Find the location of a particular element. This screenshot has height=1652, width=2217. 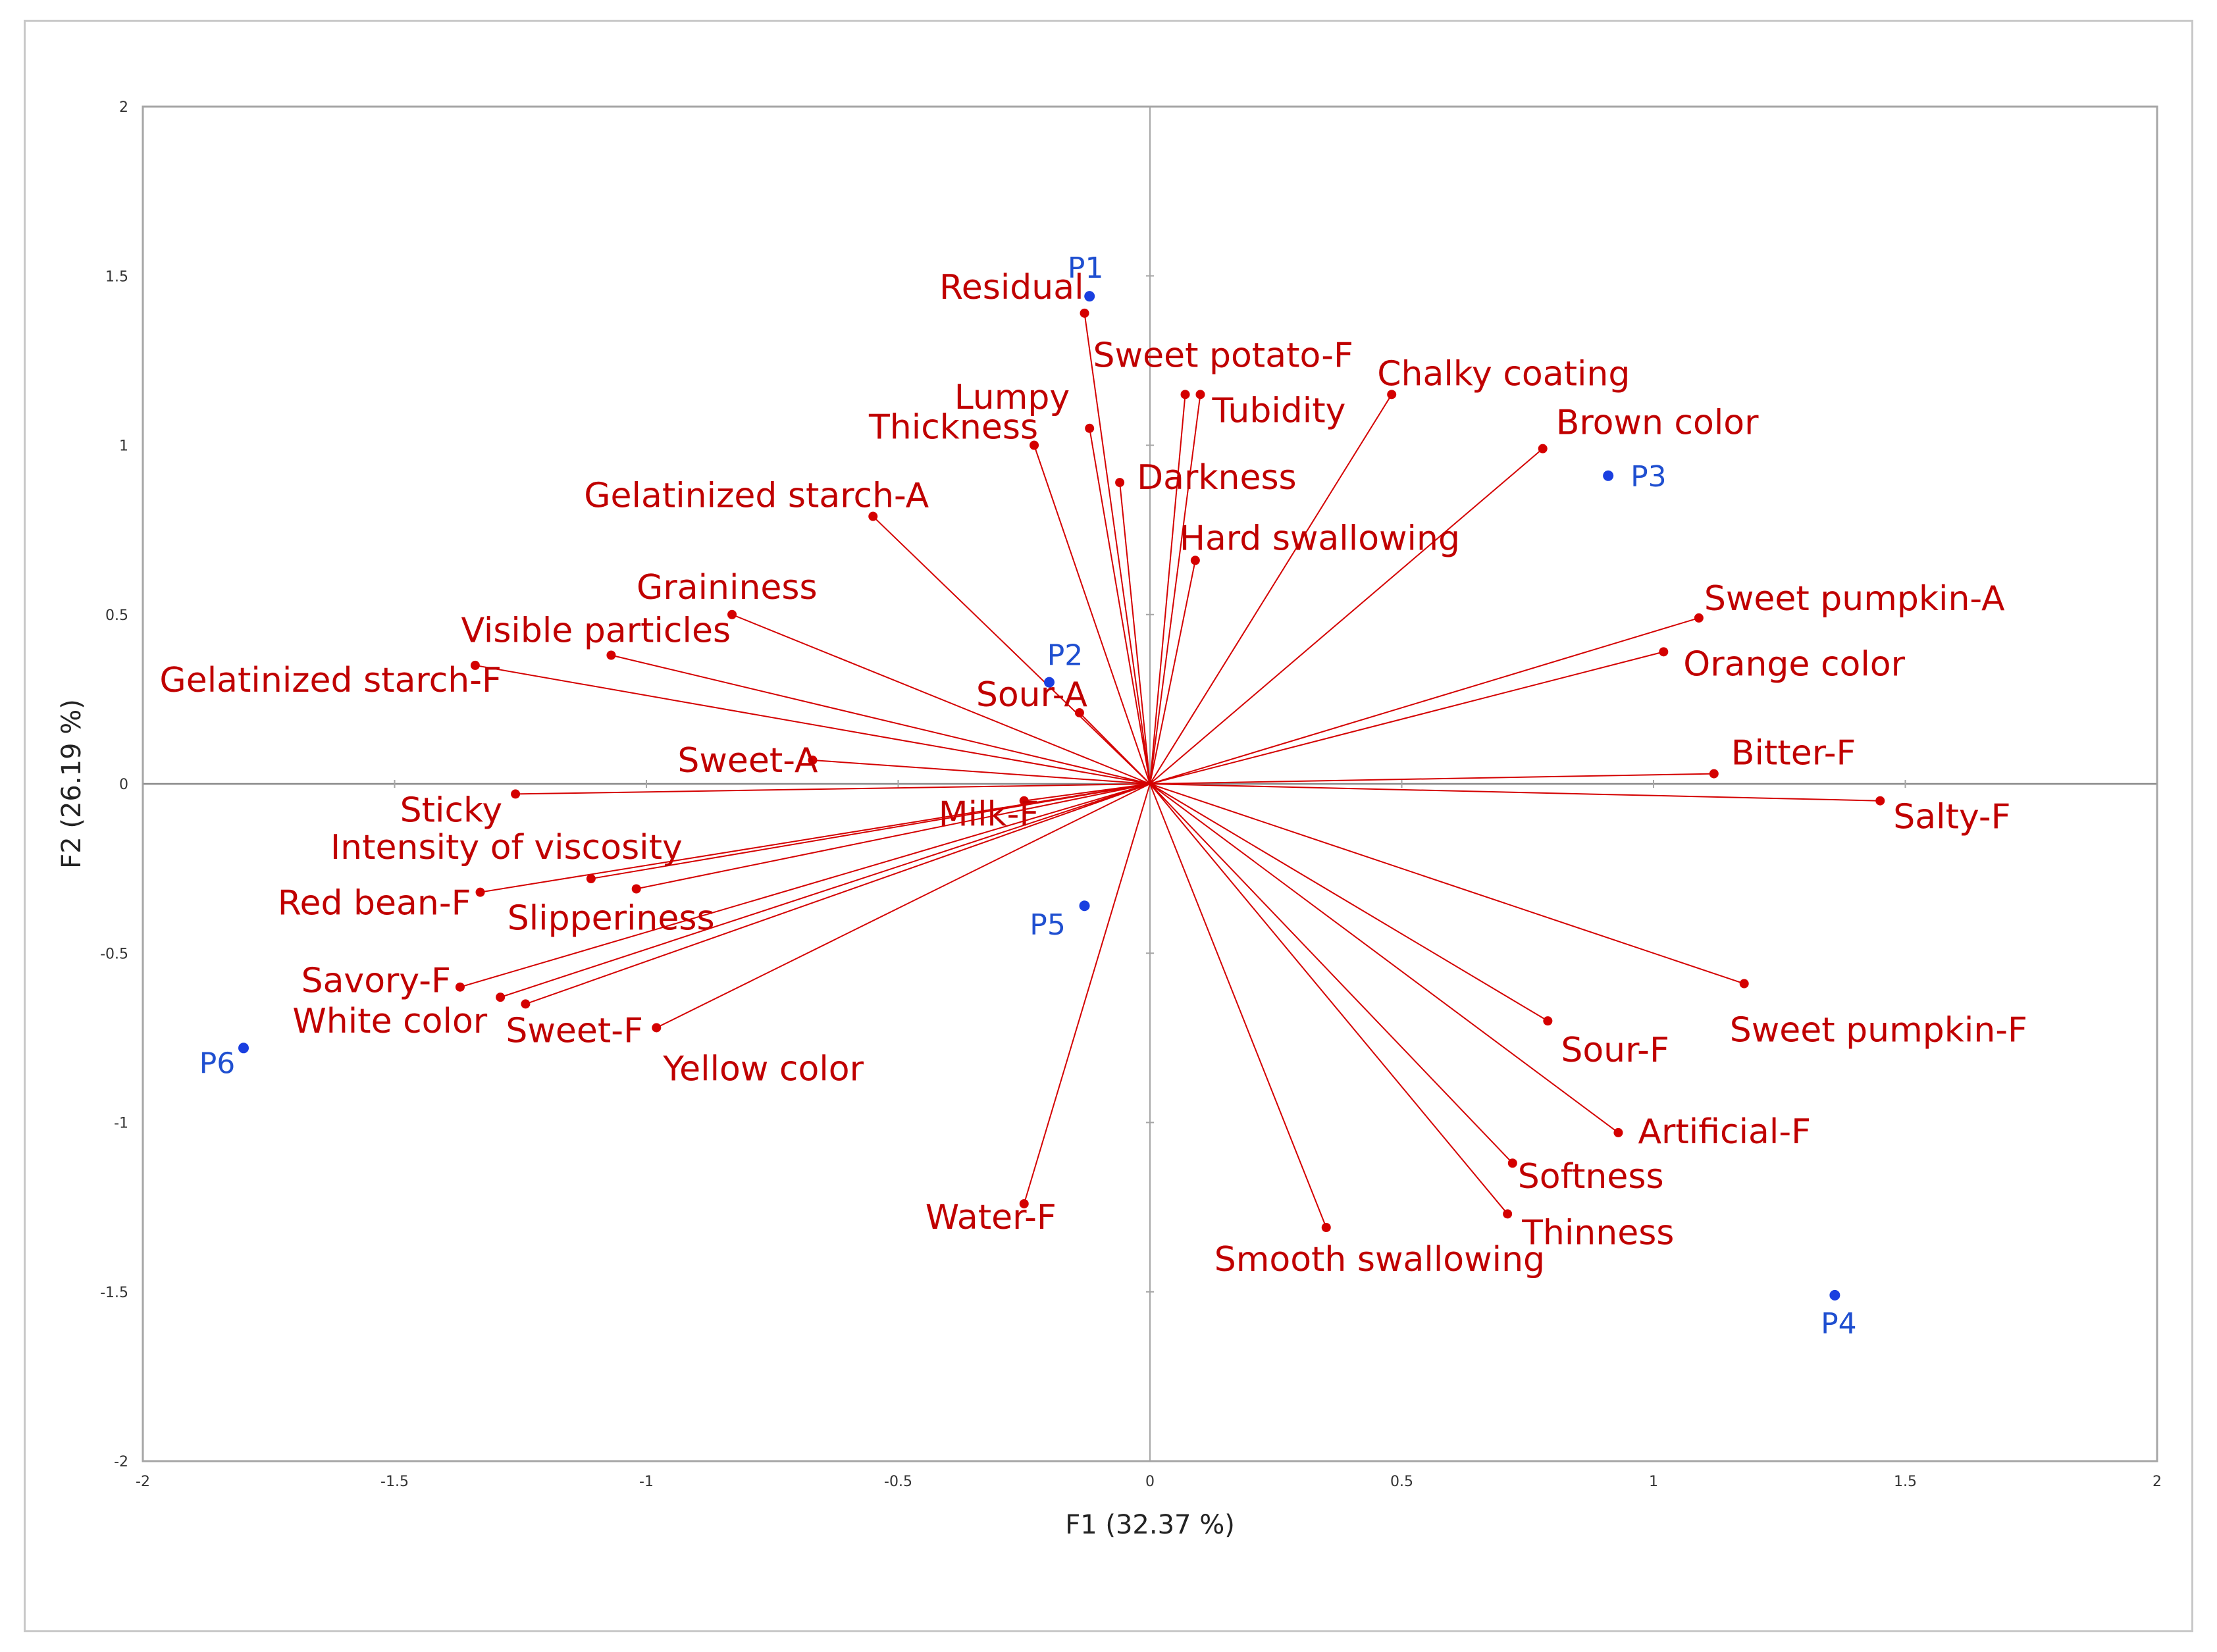

point-residual is located at coordinates (1084, 313).